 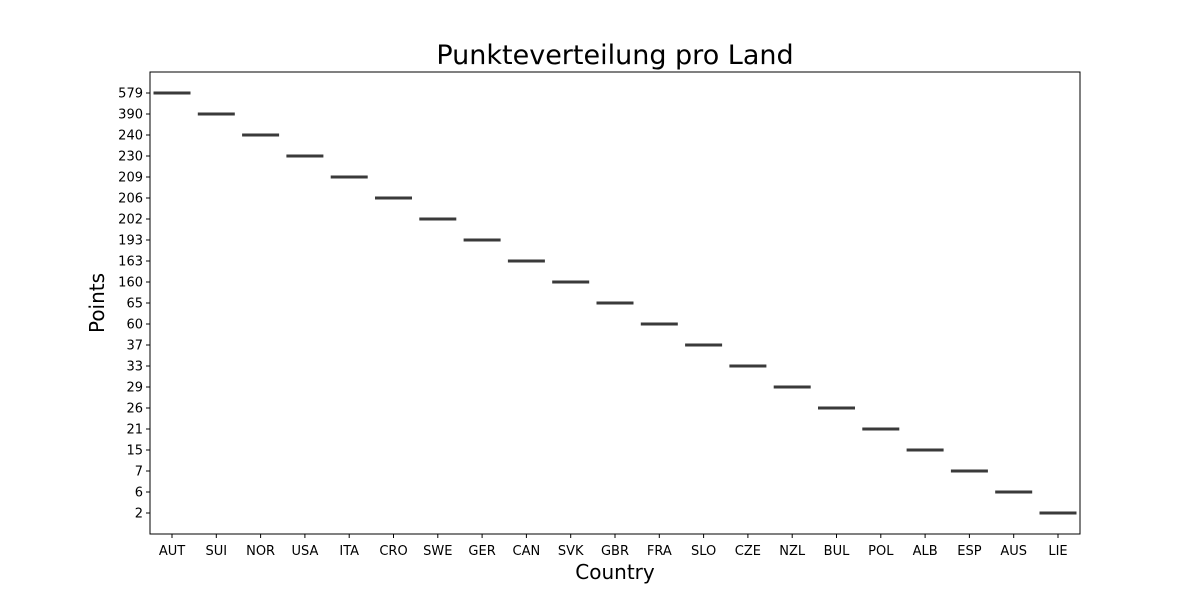 I want to click on x-tick-label: FRA, so click(x=659, y=551).